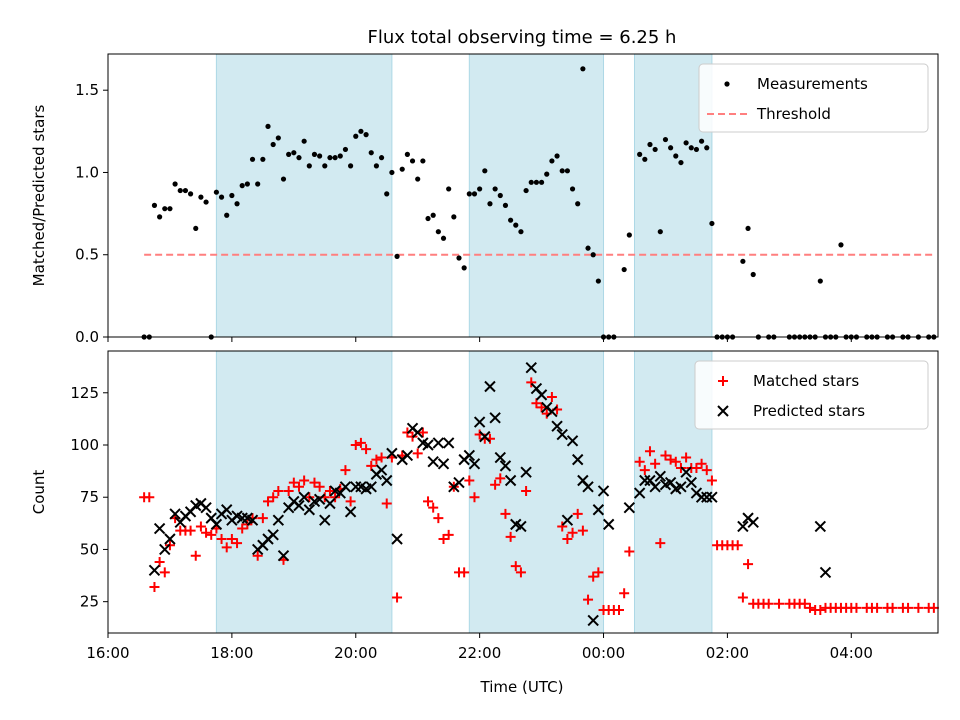 Image resolution: width=960 pixels, height=720 pixels. What do you see at coordinates (522, 37) in the screenshot?
I see `figure-title: Flux total observing time = 6.25 h` at bounding box center [522, 37].